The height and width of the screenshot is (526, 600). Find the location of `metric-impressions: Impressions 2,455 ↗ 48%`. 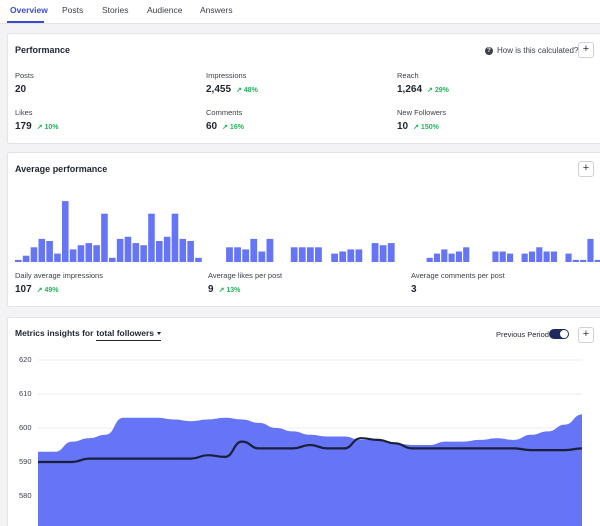

metric-impressions: Impressions 2,455 ↗ 48% is located at coordinates (232, 83).